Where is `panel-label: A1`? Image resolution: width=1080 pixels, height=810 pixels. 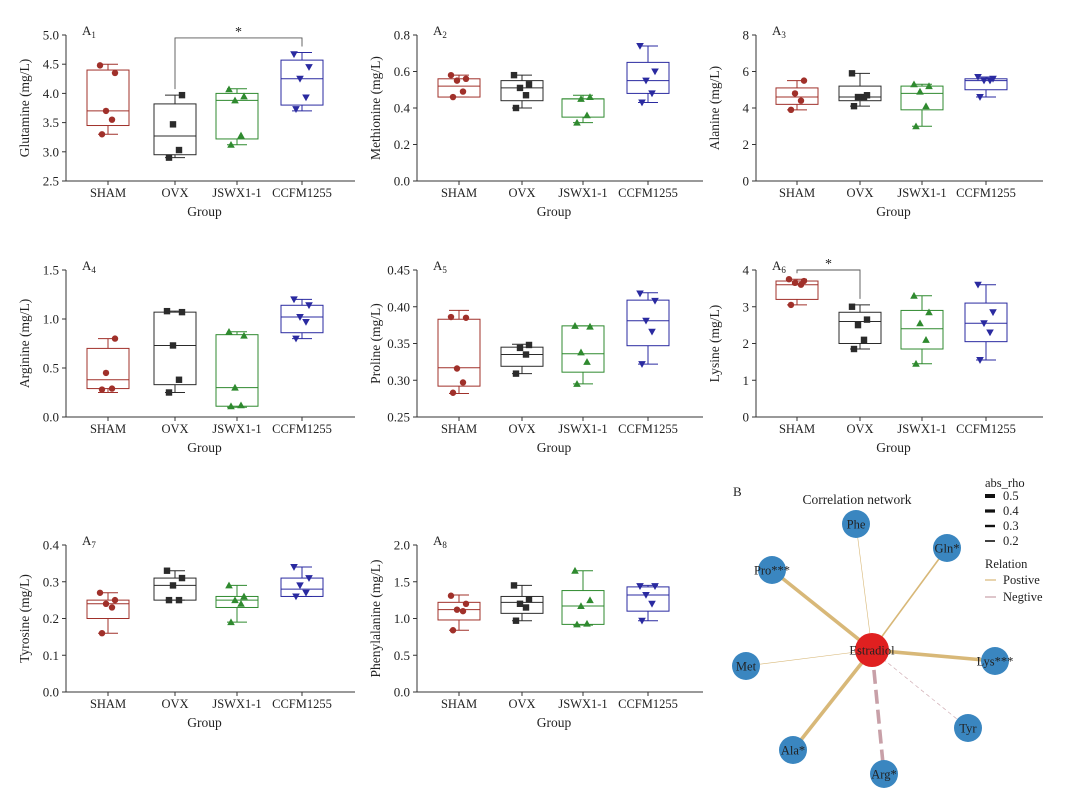
panel-label: A1 is located at coordinates (89, 31).